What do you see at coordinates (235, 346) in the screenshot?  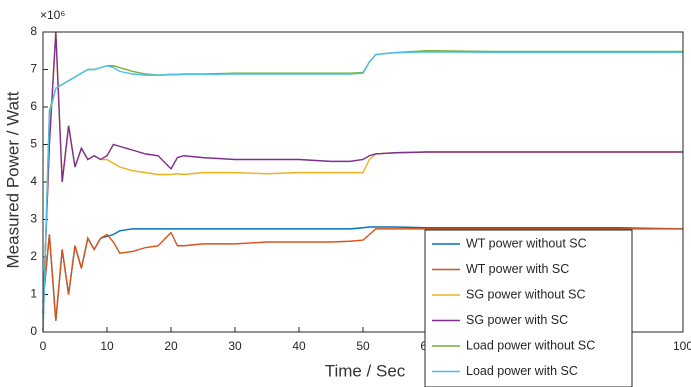 I see `x-tick-label: 30` at bounding box center [235, 346].